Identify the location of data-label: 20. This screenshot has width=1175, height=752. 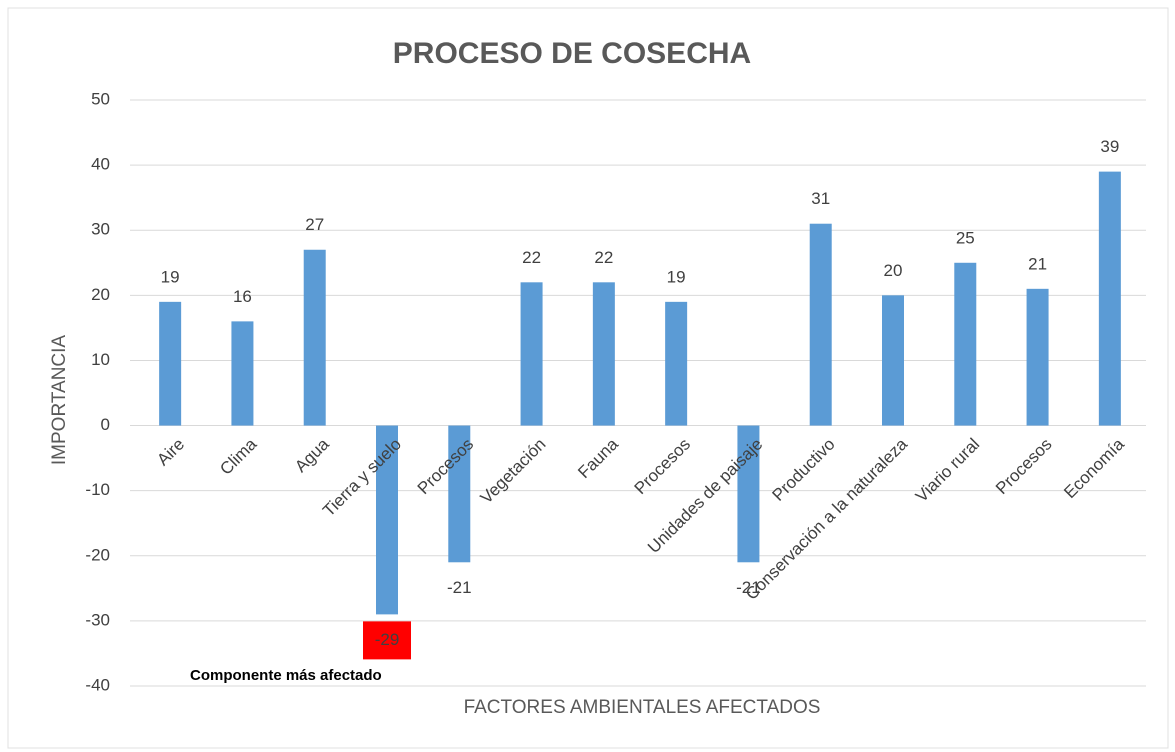
(893, 270).